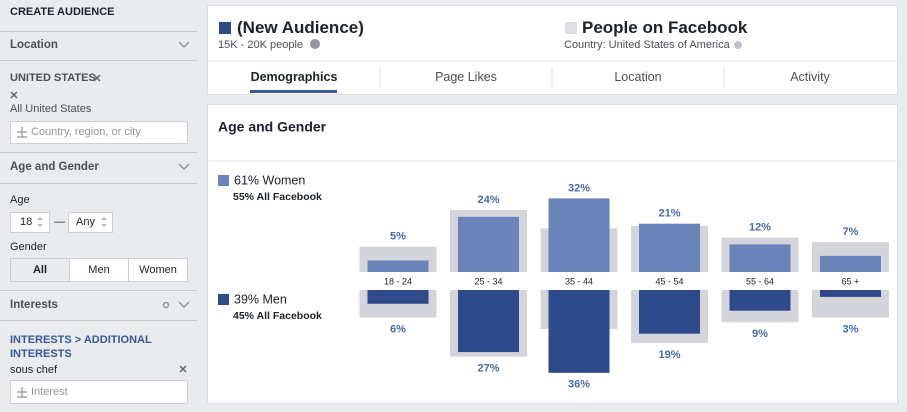 The image size is (907, 412). Describe the element at coordinates (466, 77) in the screenshot. I see `tab: Page Likes` at that location.